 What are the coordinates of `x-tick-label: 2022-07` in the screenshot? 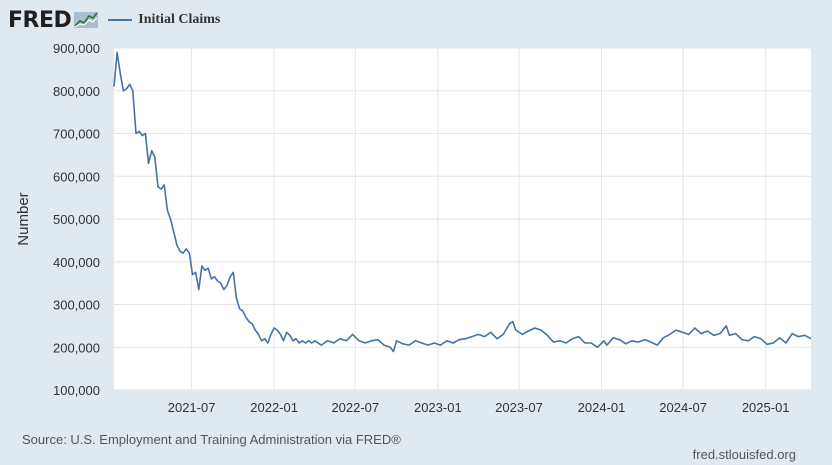 It's located at (355, 407).